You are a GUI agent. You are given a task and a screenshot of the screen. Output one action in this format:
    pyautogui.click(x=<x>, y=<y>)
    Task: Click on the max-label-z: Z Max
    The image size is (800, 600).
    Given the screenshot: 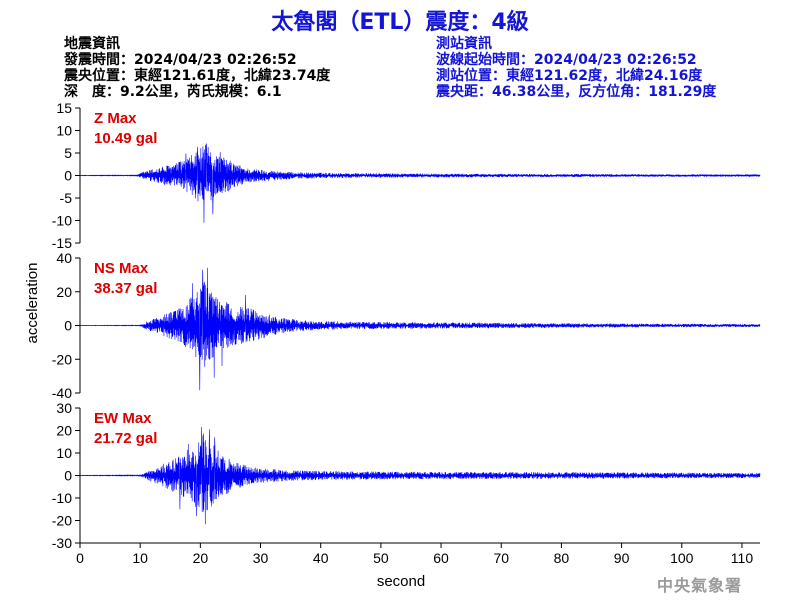 What is the action you would take?
    pyautogui.click(x=115, y=118)
    